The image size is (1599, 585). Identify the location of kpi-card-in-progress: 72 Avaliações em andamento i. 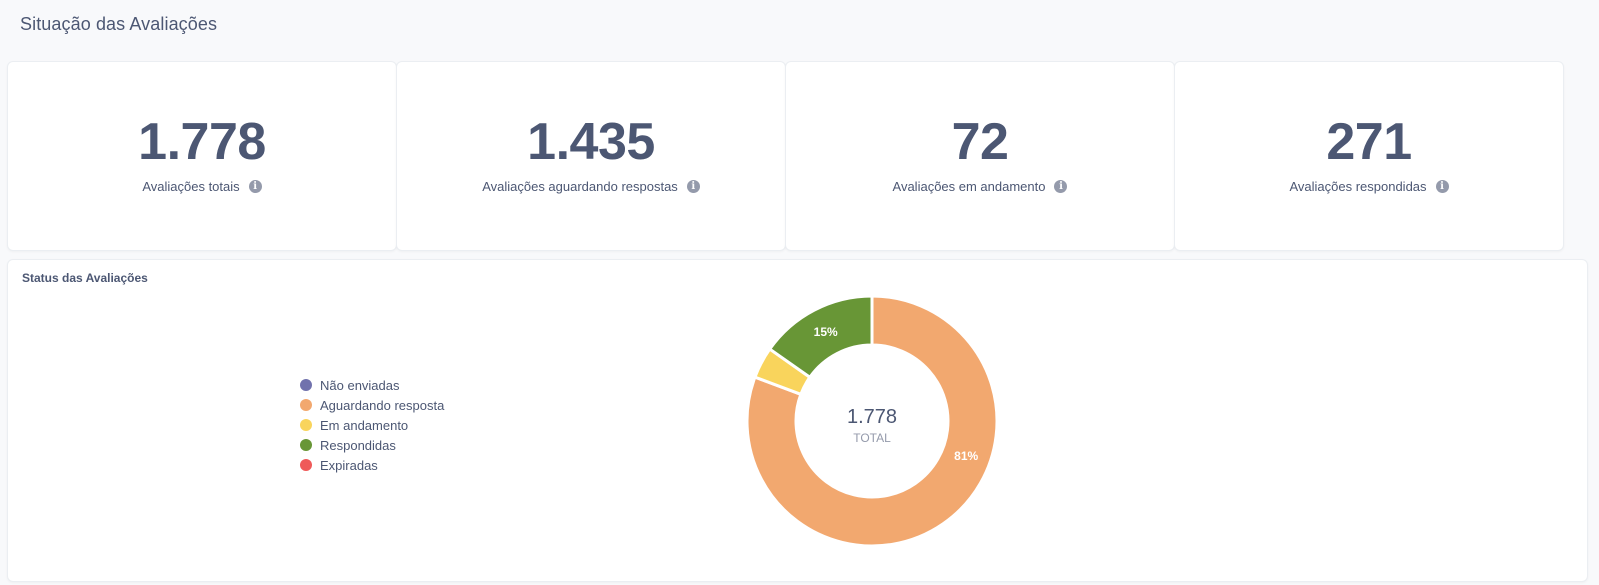
(980, 156).